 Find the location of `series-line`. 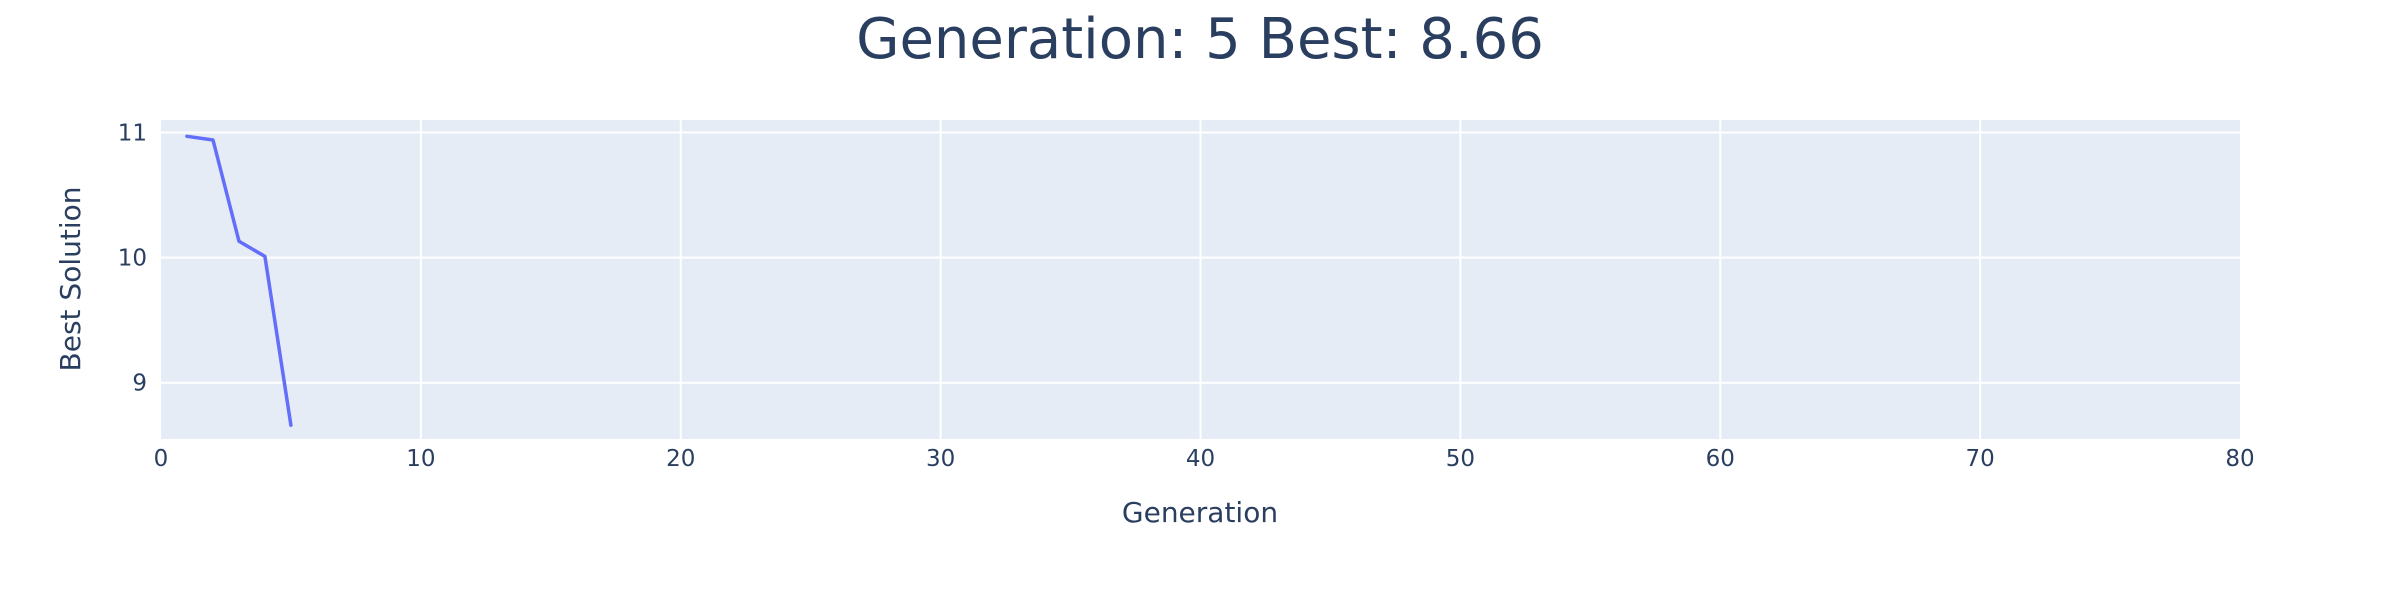

series-line is located at coordinates (239, 280).